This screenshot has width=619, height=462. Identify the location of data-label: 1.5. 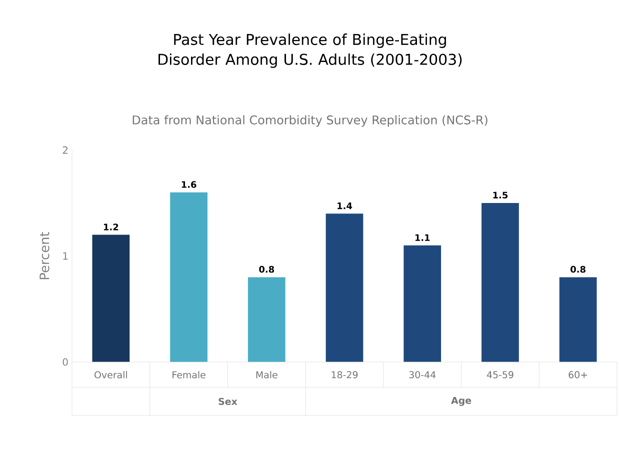
(500, 195).